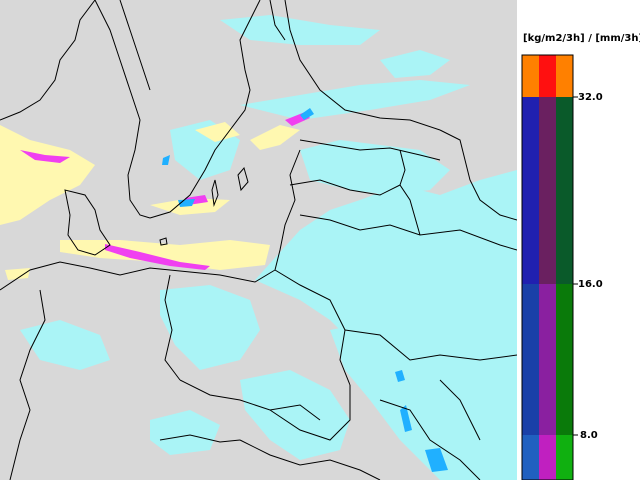 The height and width of the screenshot is (484, 640). I want to click on mixed-area-sweden, so click(190, 206).